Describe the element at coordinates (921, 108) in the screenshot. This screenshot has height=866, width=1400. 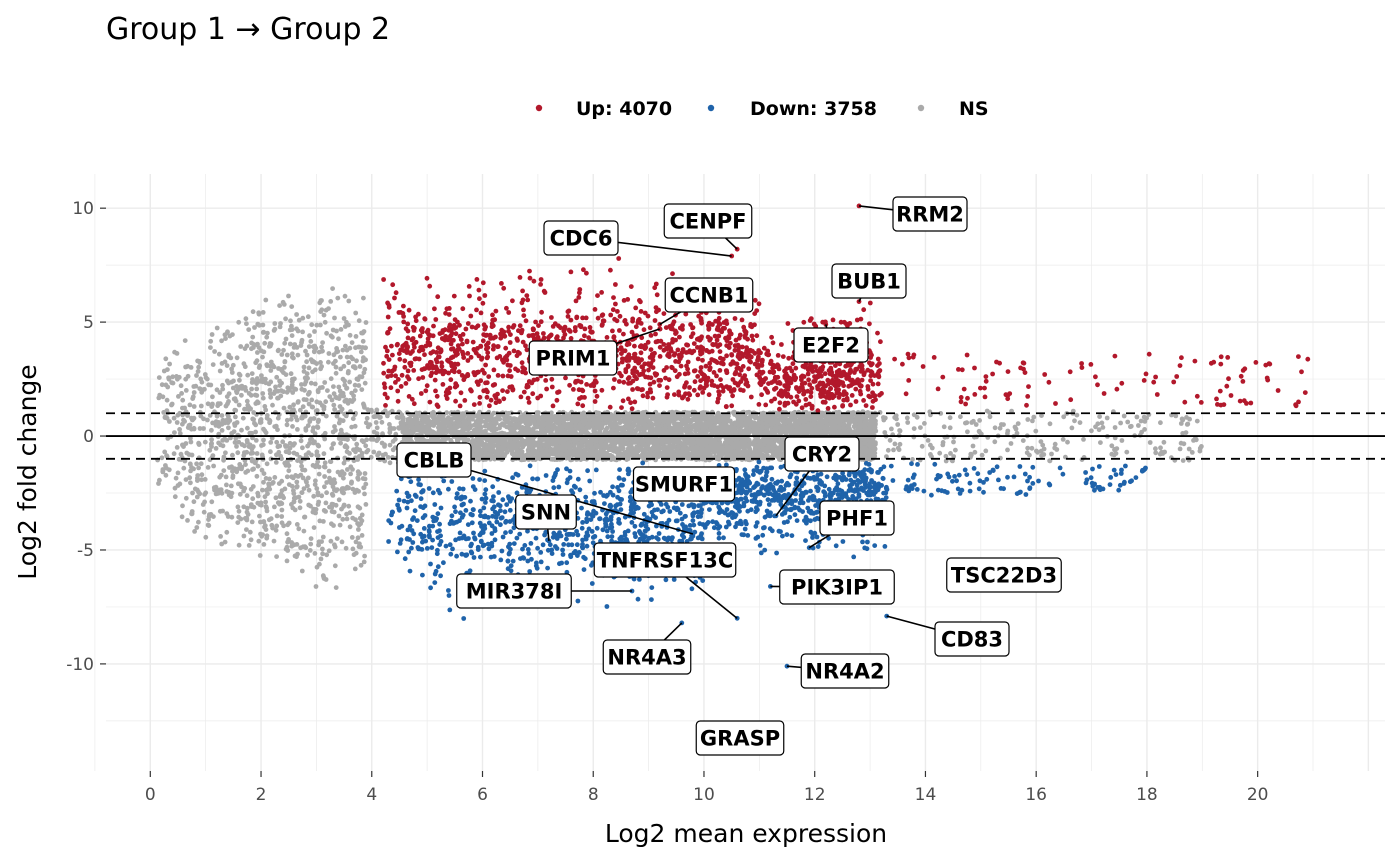
I see `legend-dot-ns` at that location.